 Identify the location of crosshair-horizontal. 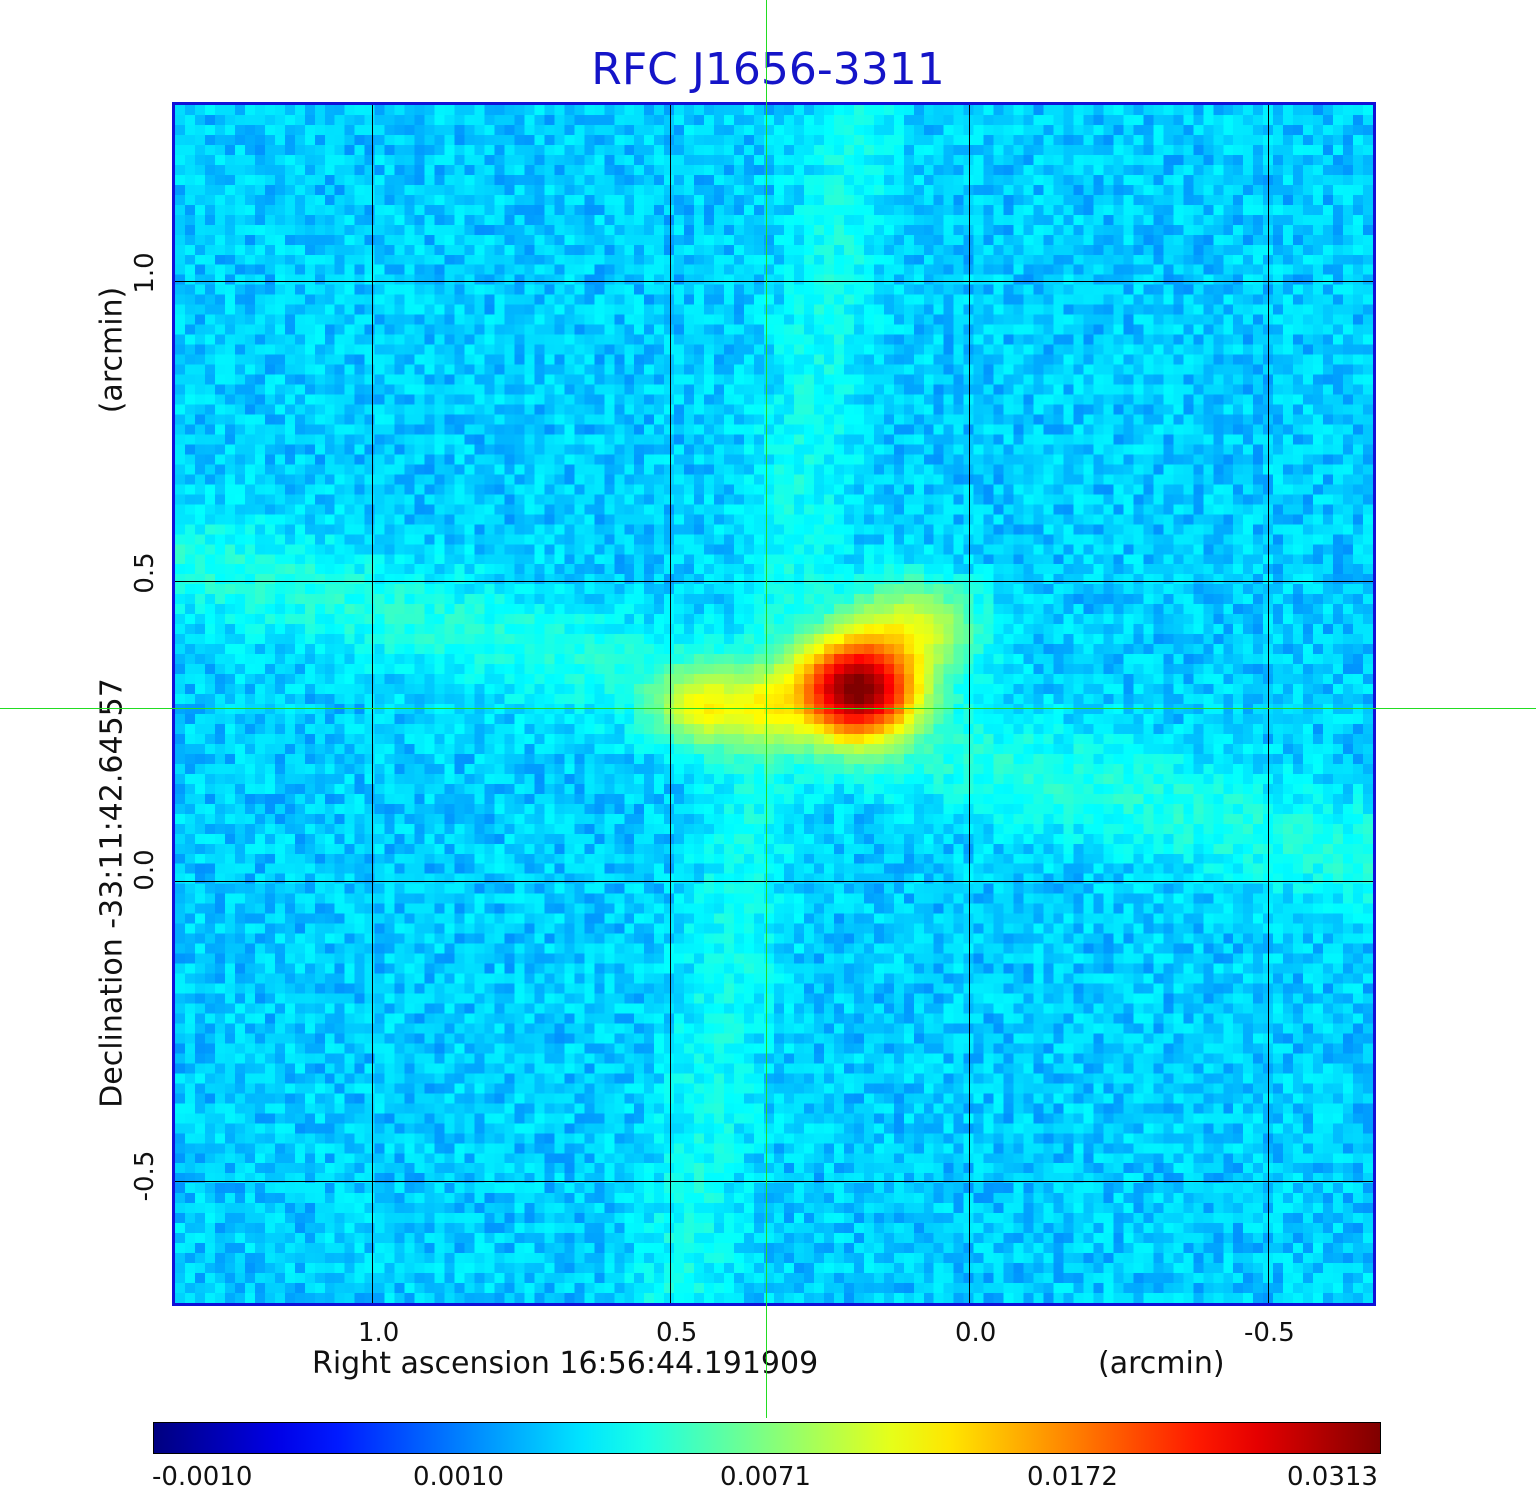
(768, 708).